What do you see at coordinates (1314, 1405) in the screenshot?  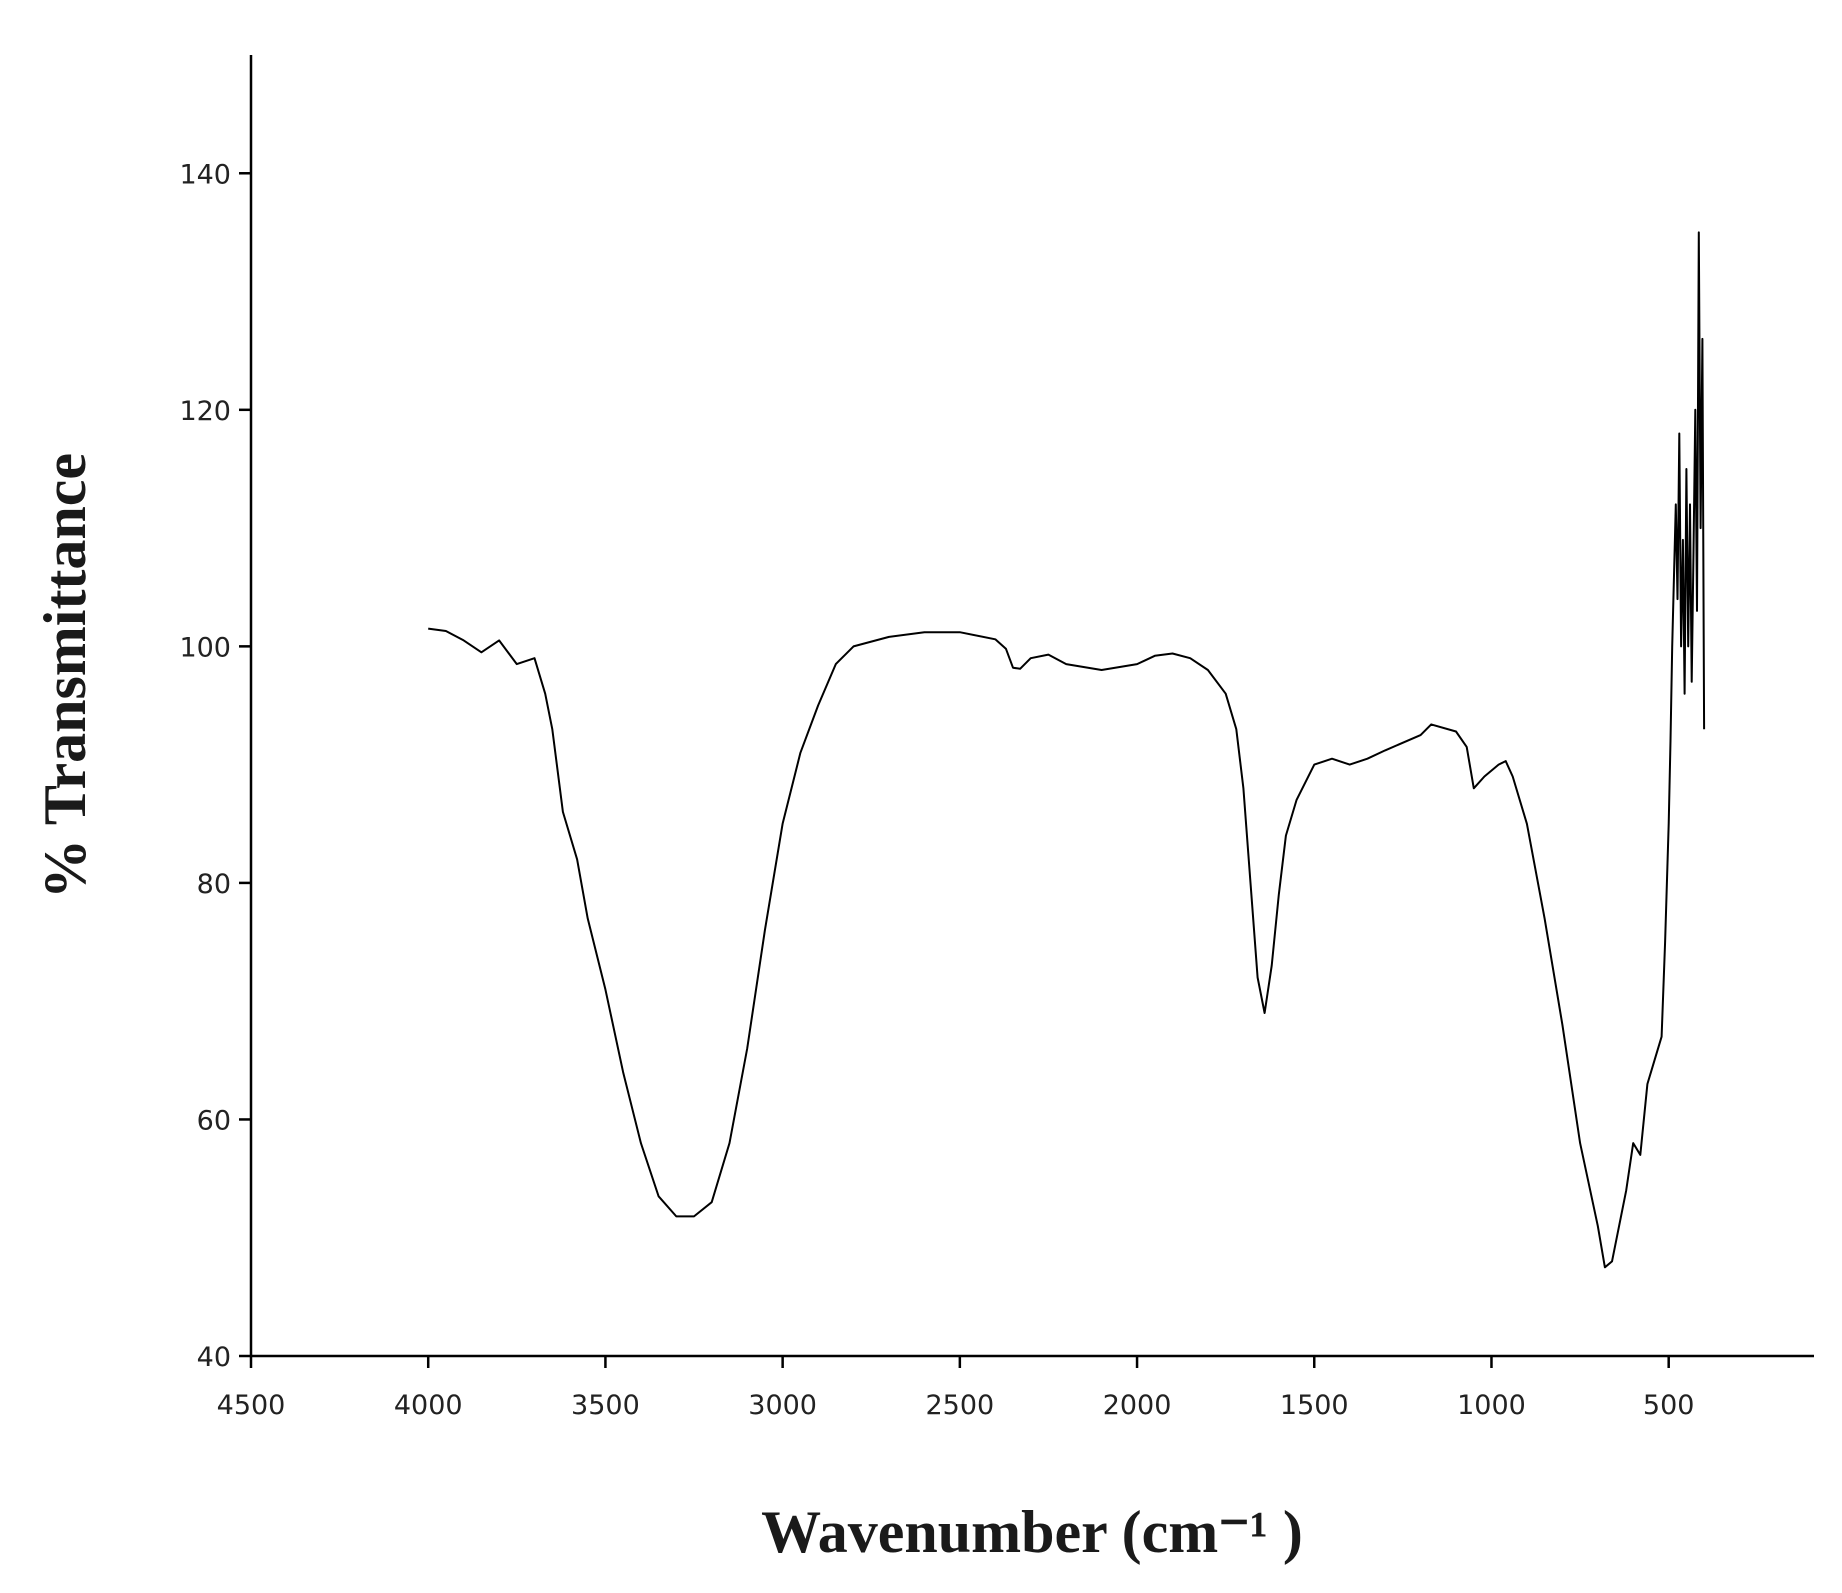 I see `x-tick-label: 1500` at bounding box center [1314, 1405].